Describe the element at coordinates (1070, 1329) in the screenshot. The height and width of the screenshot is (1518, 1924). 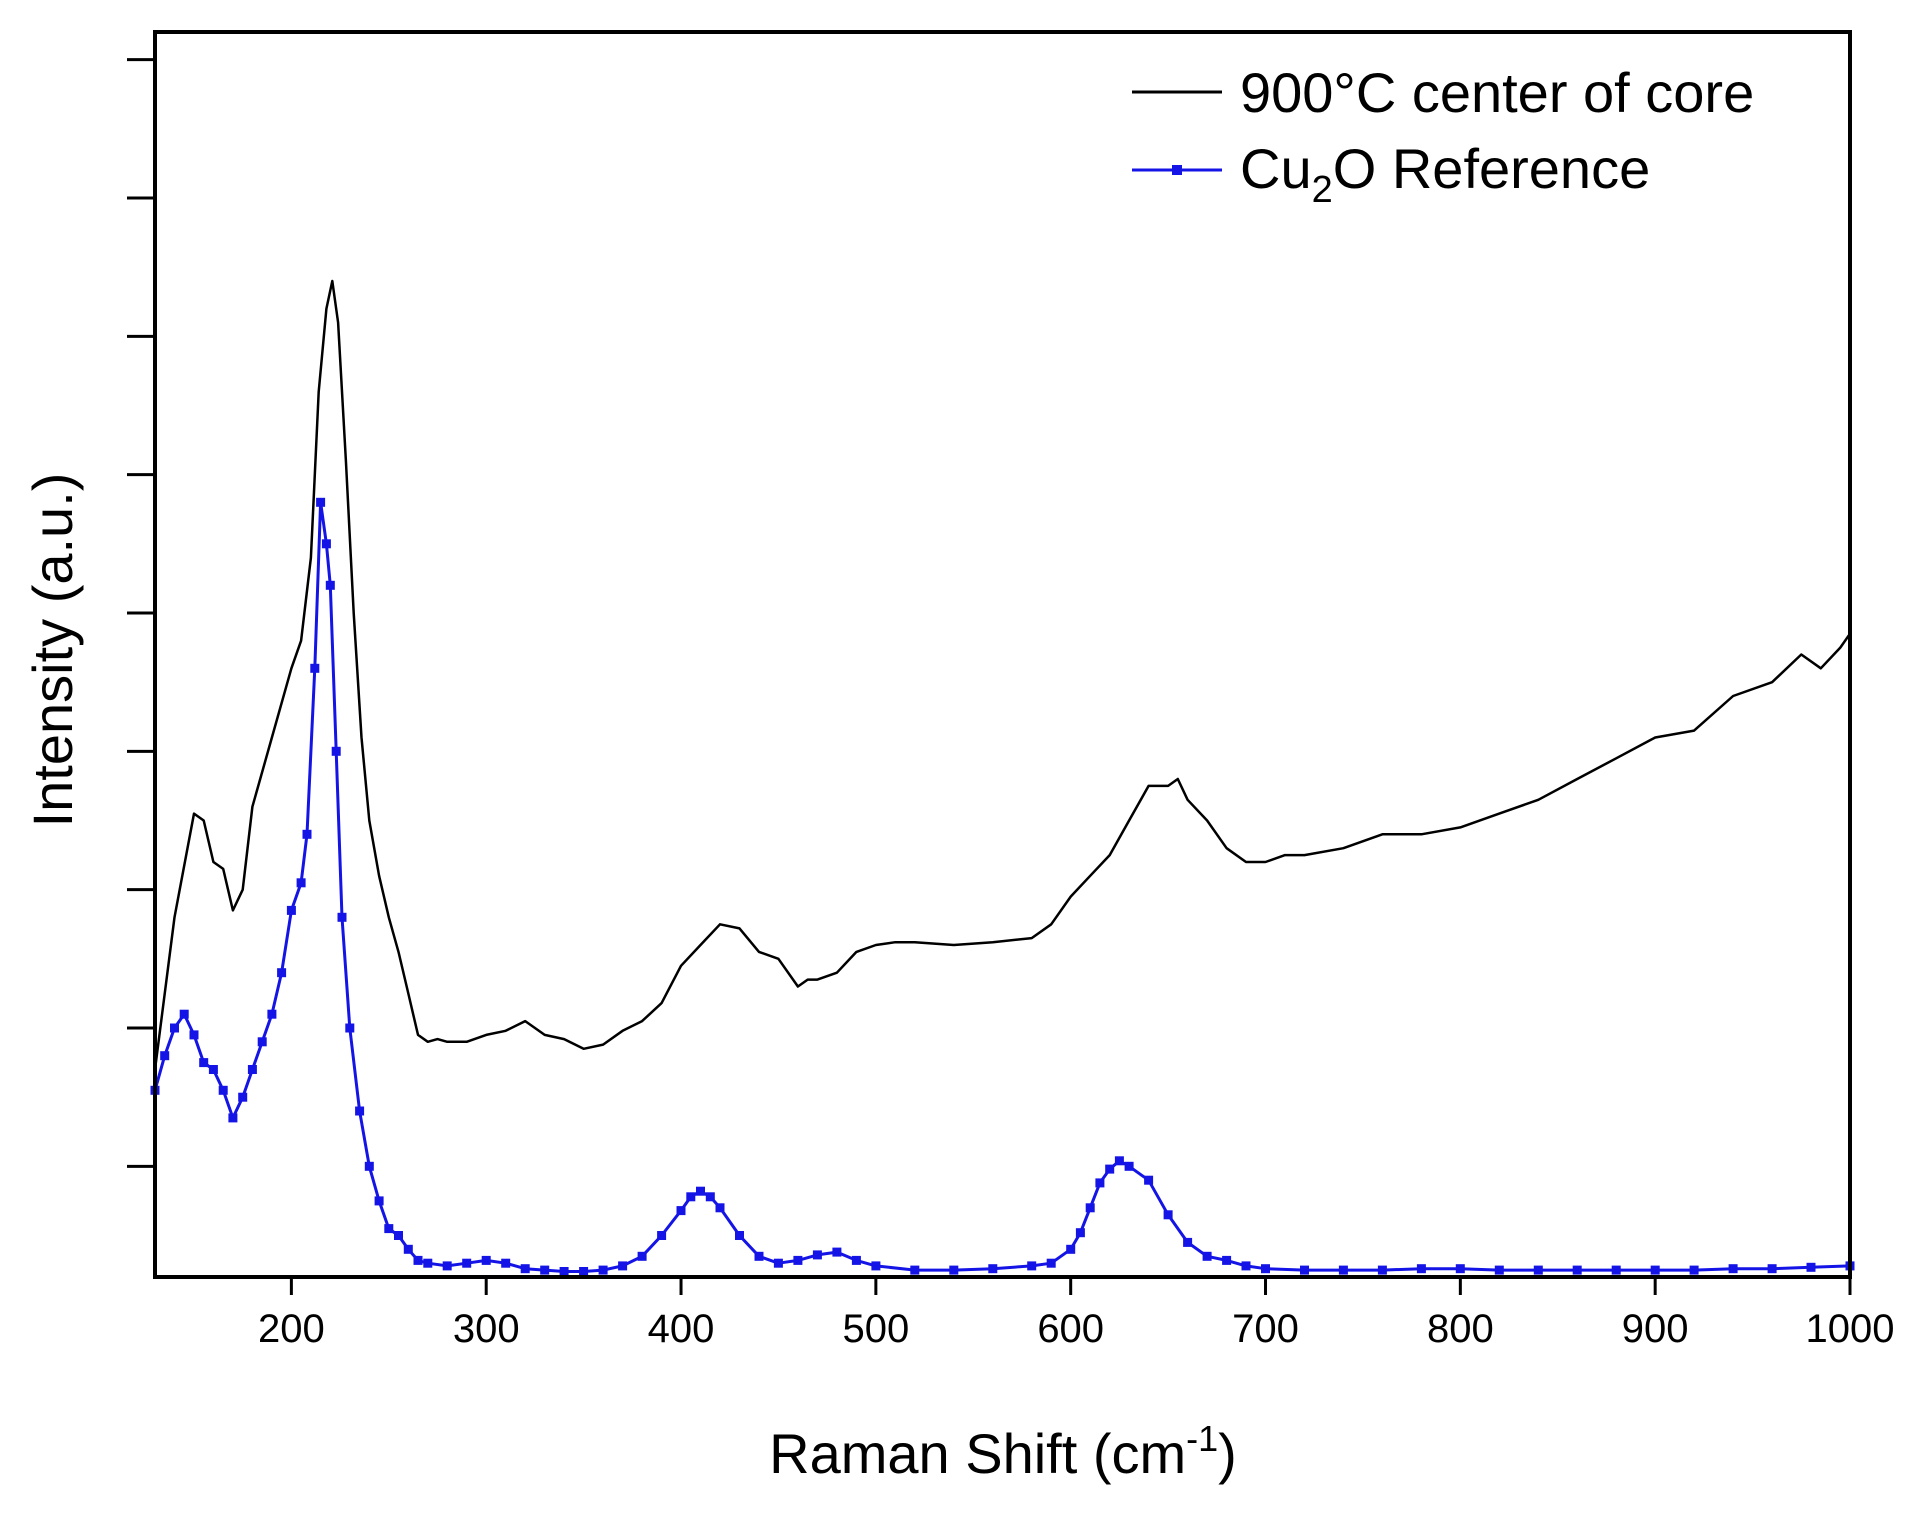
I see `x-tick-label: 600` at that location.